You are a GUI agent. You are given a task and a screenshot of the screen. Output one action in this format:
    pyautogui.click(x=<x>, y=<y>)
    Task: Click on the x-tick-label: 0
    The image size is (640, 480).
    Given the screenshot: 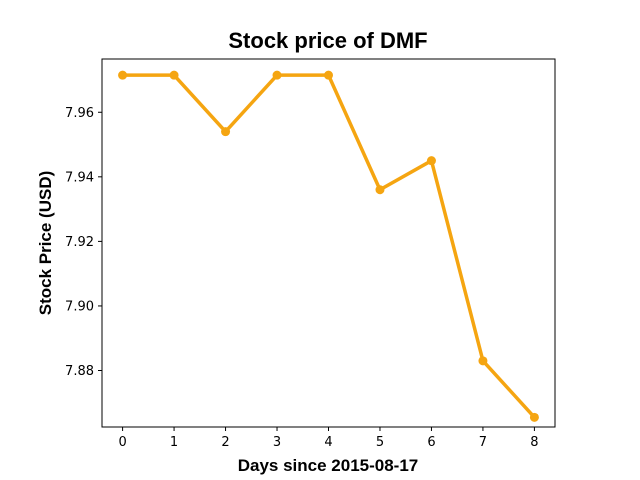 What is the action you would take?
    pyautogui.click(x=122, y=442)
    